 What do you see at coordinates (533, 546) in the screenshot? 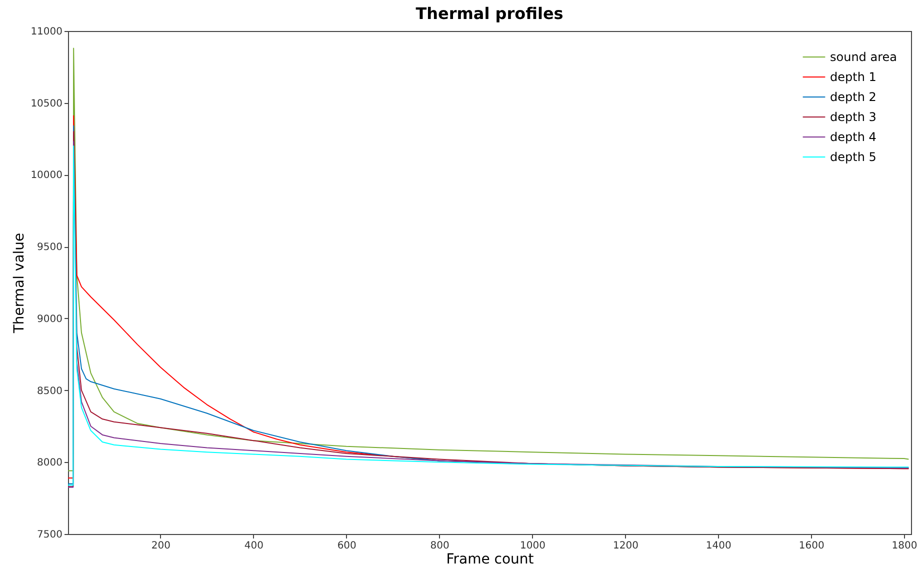
I see `x-tick-label: 1000` at bounding box center [533, 546].